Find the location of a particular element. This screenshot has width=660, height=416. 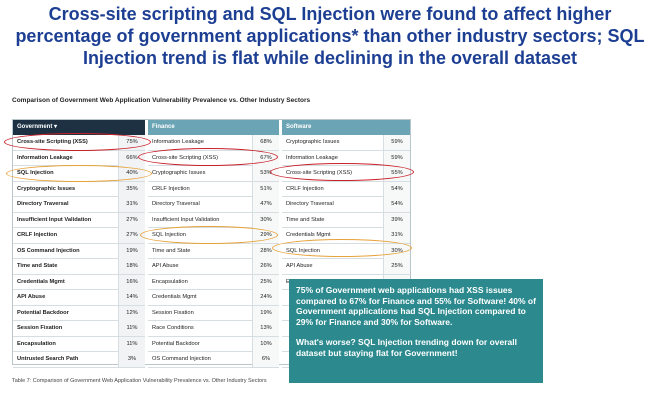

table-row: Cryptographic Issues 35% is located at coordinates (79, 189).